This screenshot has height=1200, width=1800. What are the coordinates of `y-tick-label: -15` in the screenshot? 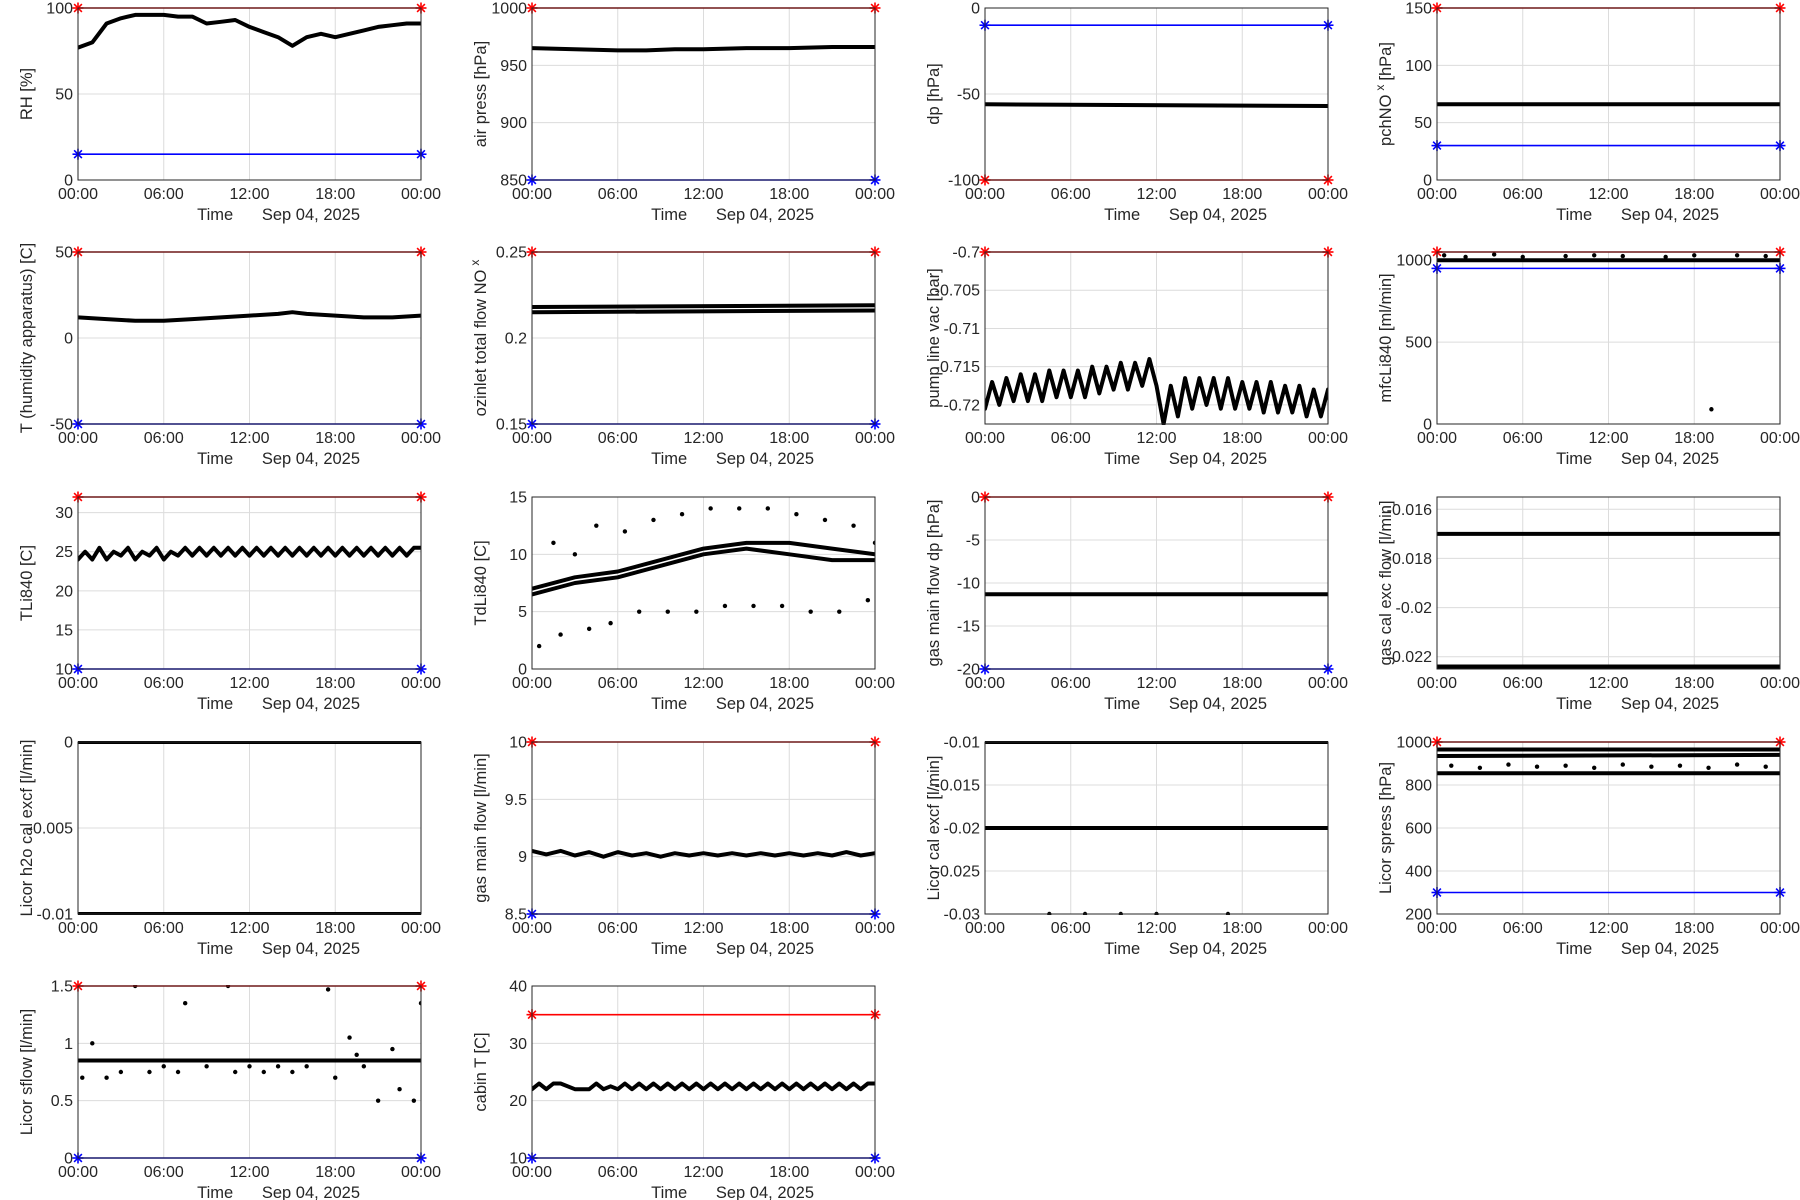 It's located at (968, 627).